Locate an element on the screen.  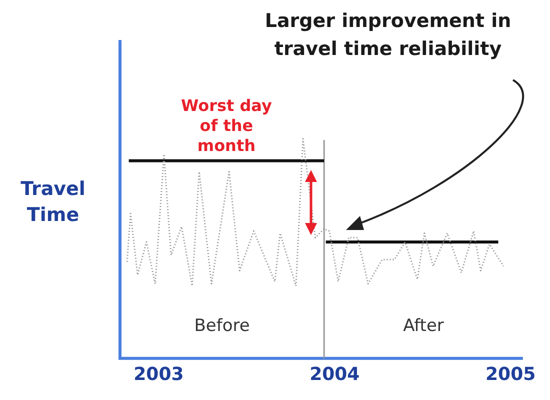
annotation: Before is located at coordinates (222, 326).